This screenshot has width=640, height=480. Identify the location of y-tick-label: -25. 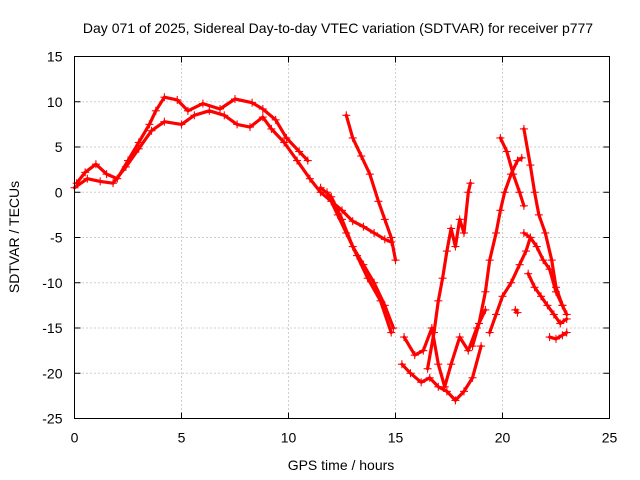
(52, 419).